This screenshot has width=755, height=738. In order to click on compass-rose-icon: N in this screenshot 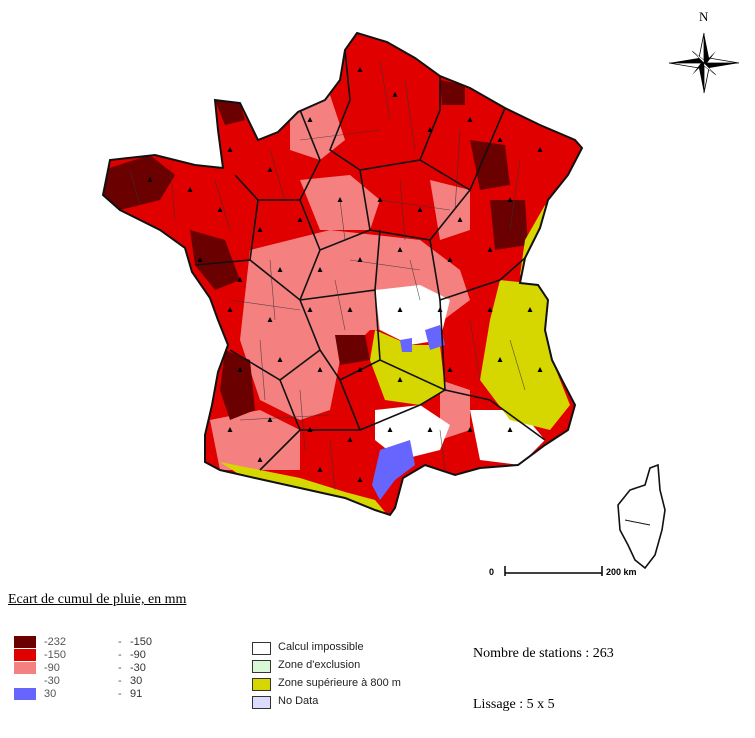, I will do `click(704, 51)`.